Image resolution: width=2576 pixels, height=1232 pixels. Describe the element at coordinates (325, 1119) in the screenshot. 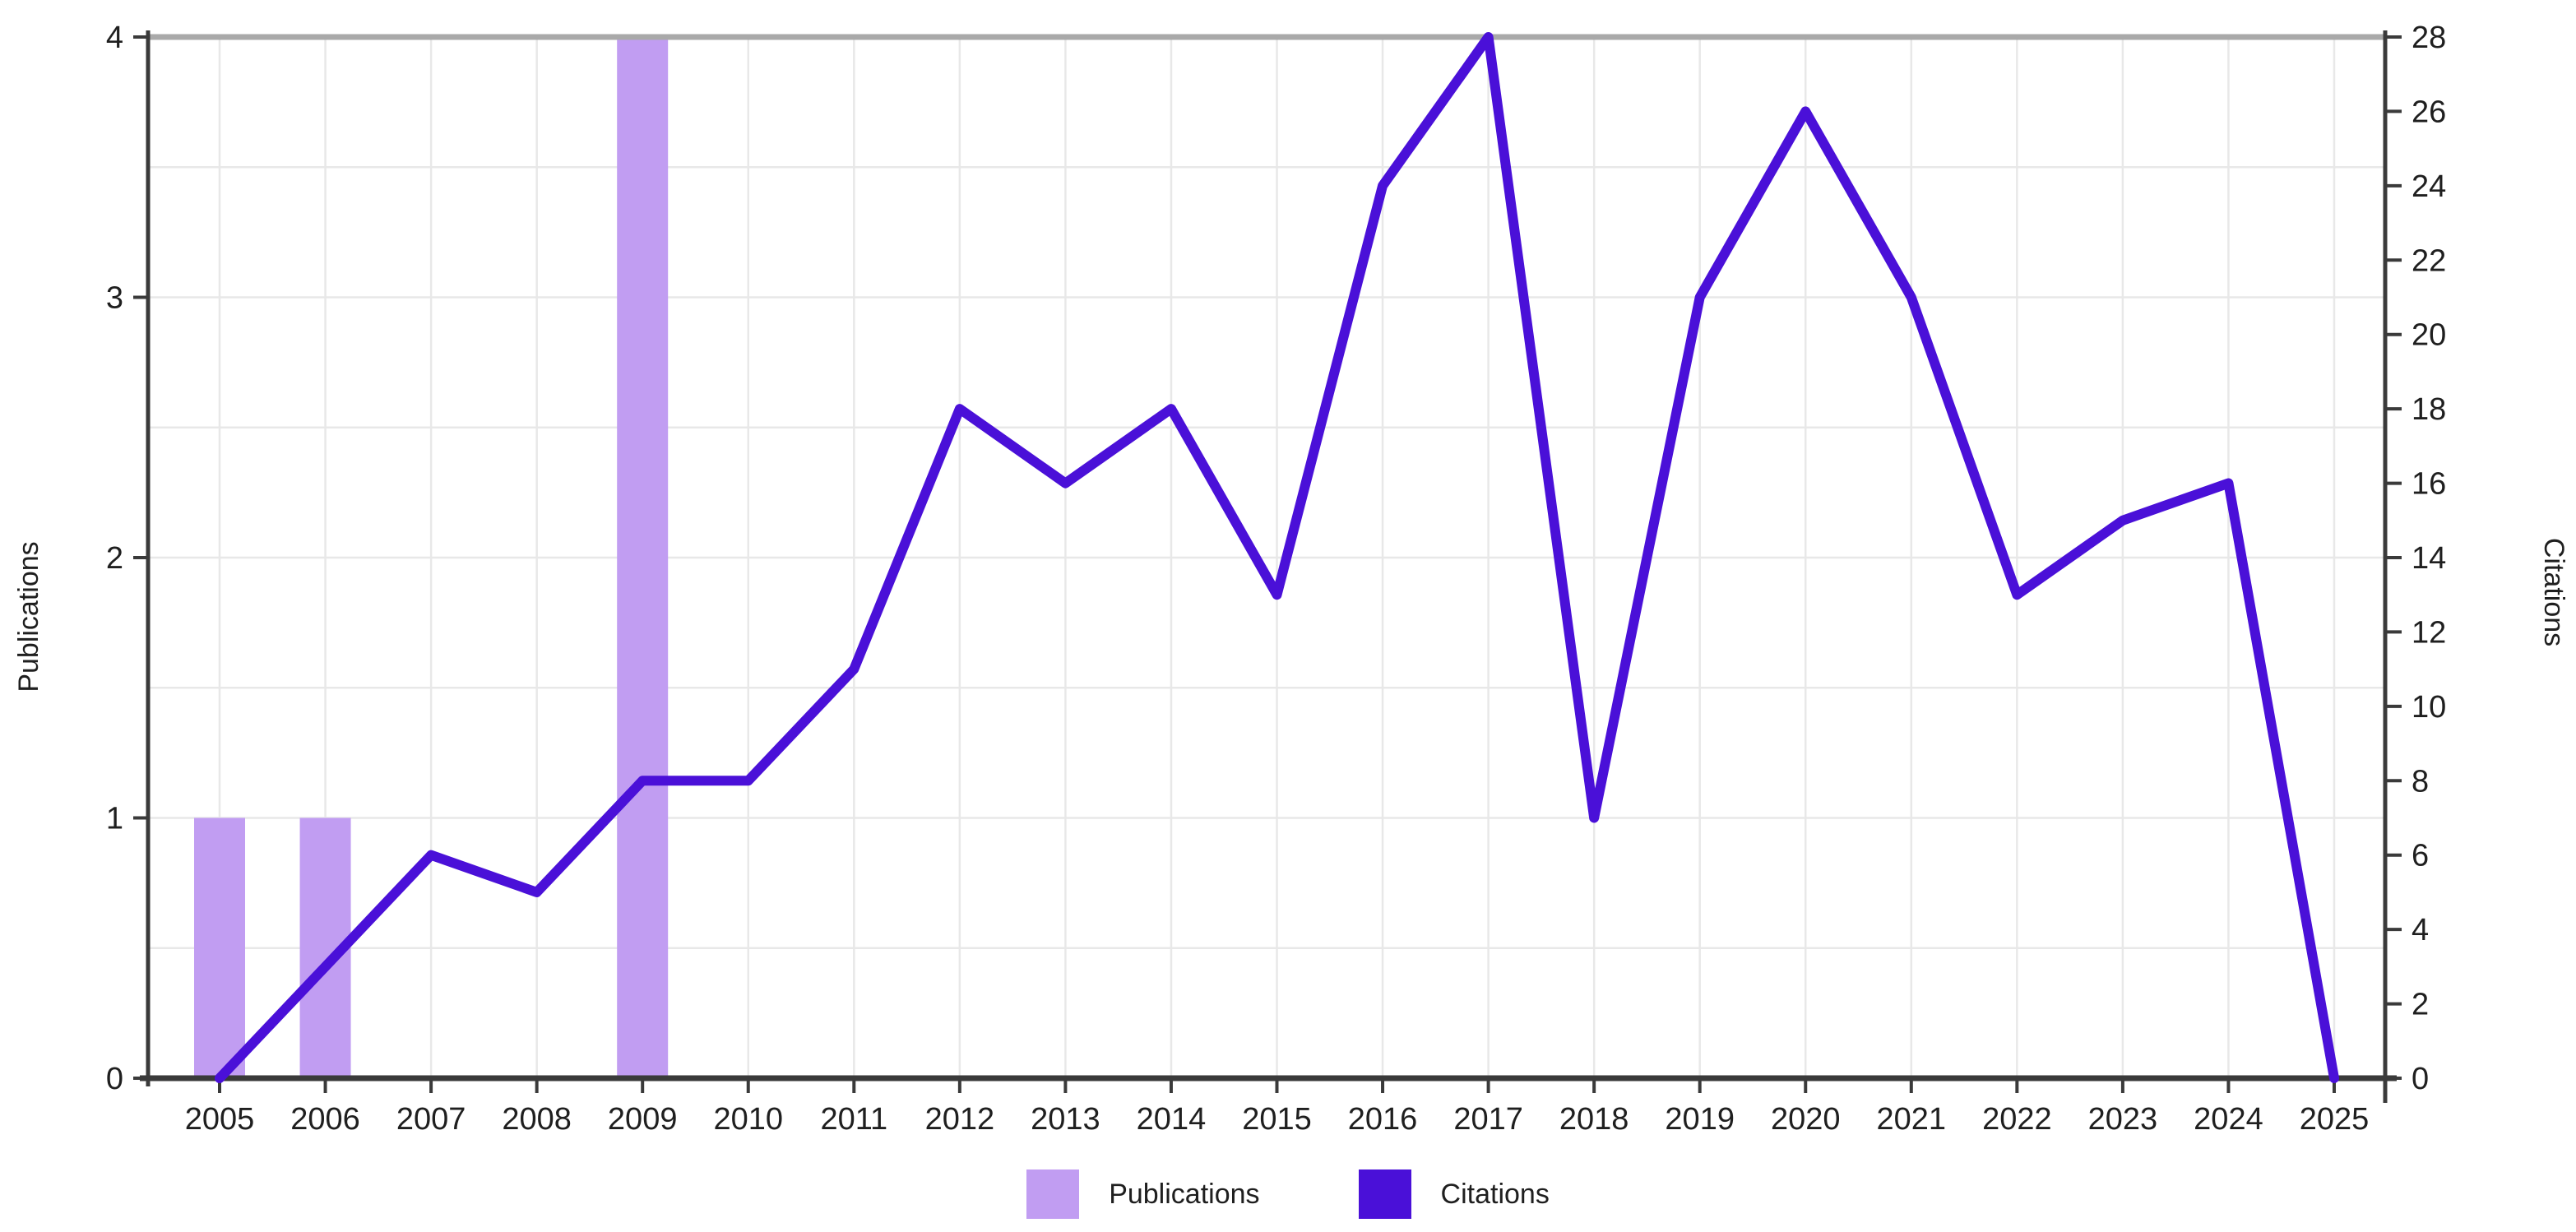

I see `x-tick-label-2006: 2006` at that location.